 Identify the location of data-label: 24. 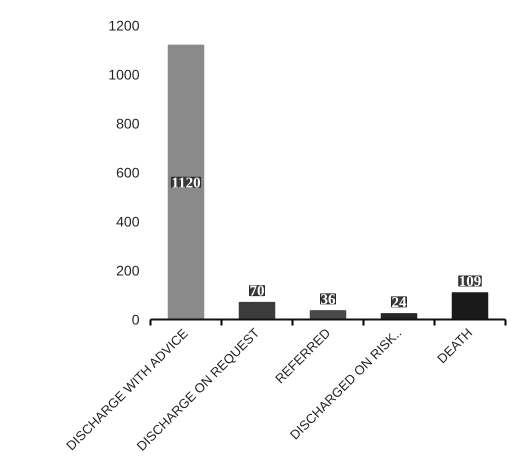
(399, 302).